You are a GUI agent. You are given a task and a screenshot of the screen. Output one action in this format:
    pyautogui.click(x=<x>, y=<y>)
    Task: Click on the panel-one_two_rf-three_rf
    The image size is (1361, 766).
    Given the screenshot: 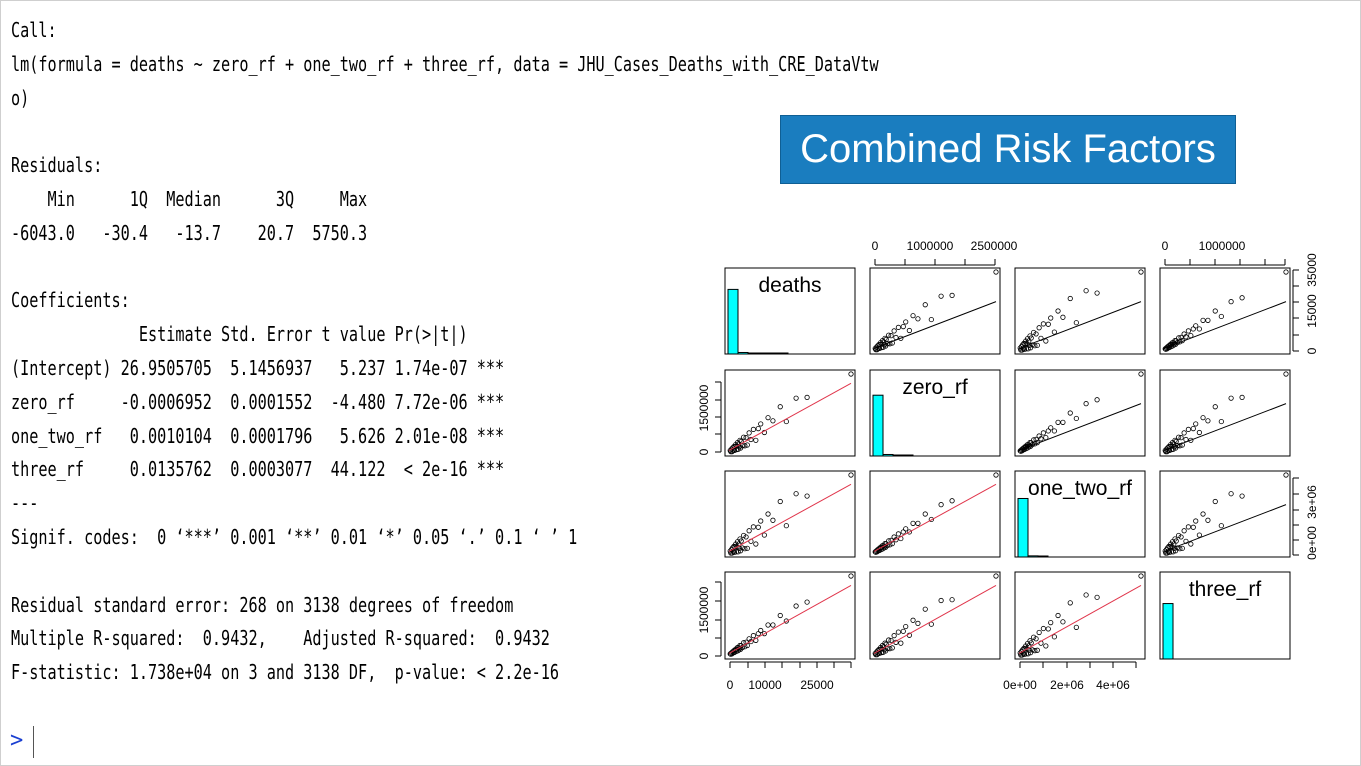 What is the action you would take?
    pyautogui.click(x=1225, y=514)
    